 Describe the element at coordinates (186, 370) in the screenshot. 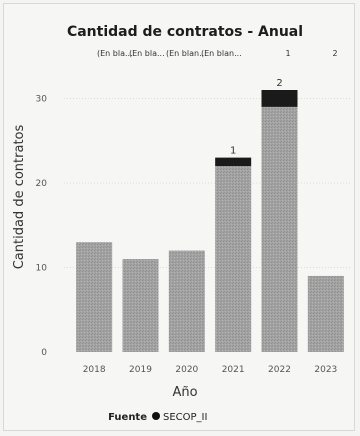

I see `x-tick-label: 2020` at that location.